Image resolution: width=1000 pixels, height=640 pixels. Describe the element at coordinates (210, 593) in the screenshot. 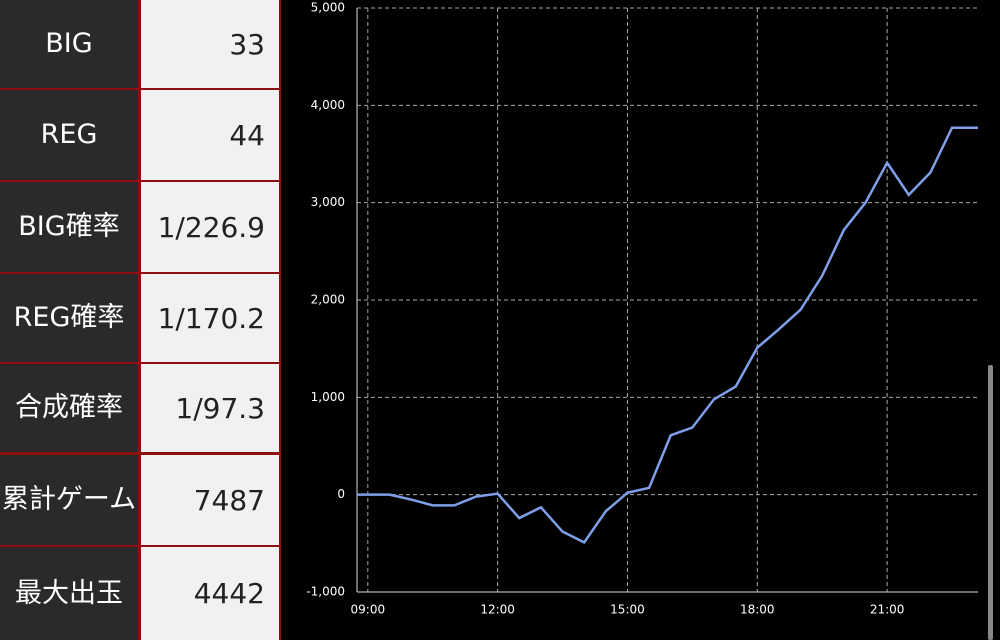

I see `cell-value: 4442` at that location.